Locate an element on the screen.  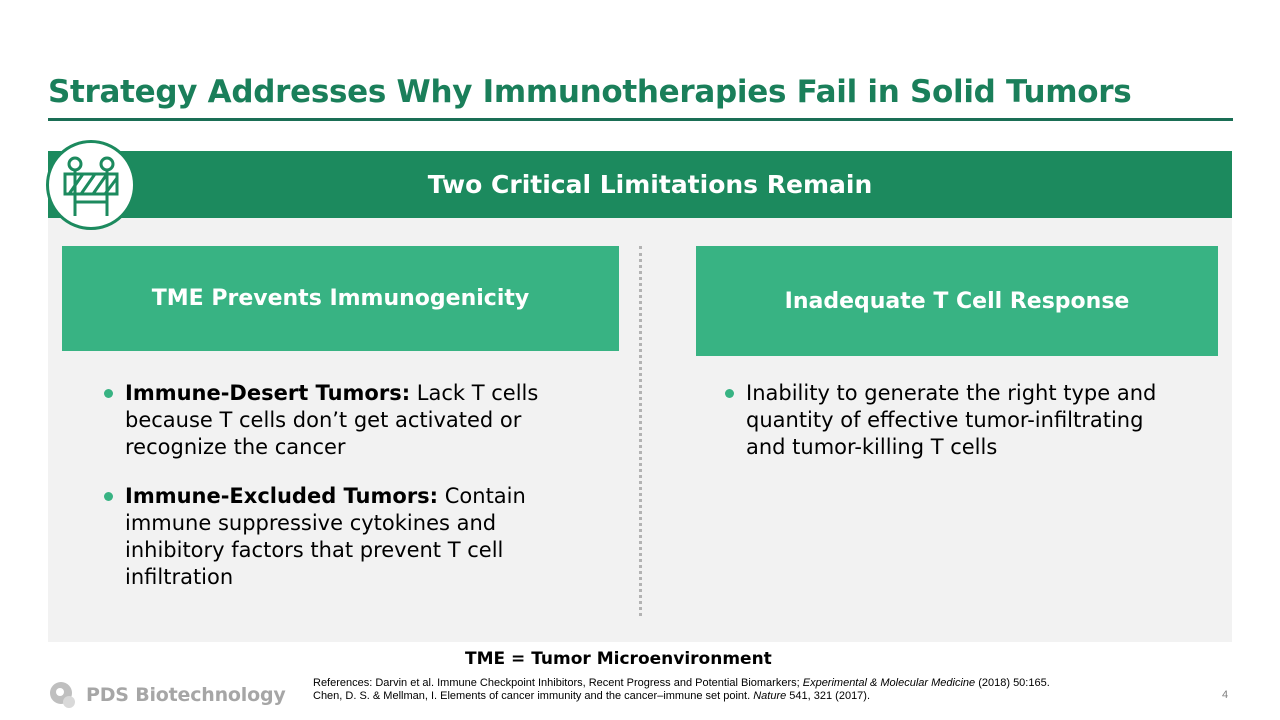
column-divider is located at coordinates (640, 431).